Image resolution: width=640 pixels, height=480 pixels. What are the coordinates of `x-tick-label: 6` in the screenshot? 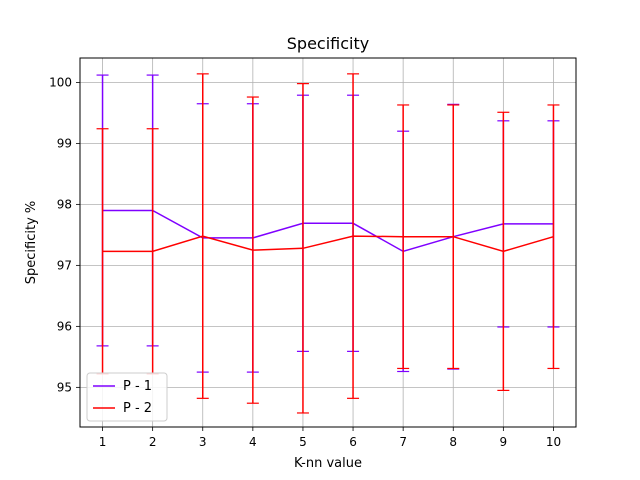 It's located at (353, 442).